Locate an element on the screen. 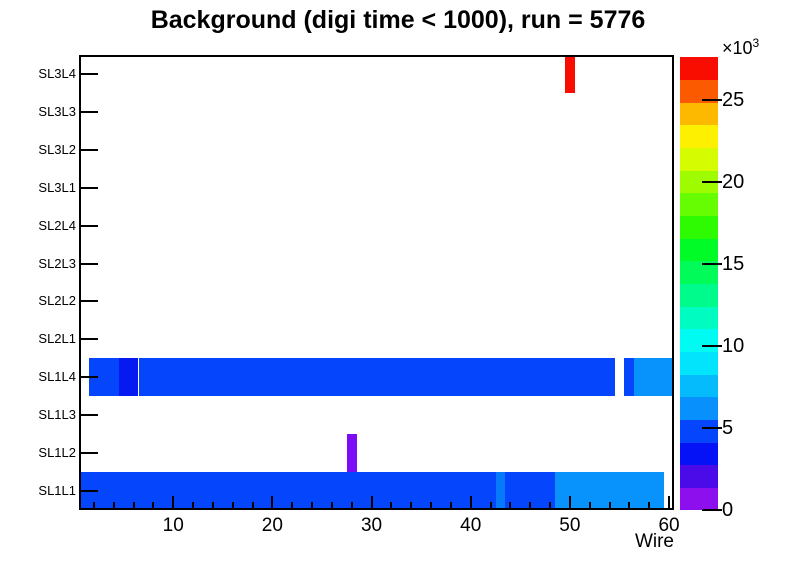 The width and height of the screenshot is (796, 572). y-axis-label: SL2L3 is located at coordinates (57, 263).